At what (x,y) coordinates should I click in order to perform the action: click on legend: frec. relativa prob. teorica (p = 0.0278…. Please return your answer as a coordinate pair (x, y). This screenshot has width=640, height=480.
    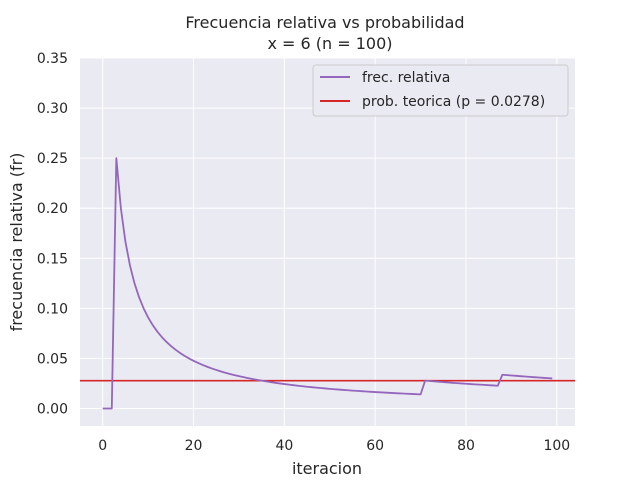
    Looking at the image, I should click on (440, 90).